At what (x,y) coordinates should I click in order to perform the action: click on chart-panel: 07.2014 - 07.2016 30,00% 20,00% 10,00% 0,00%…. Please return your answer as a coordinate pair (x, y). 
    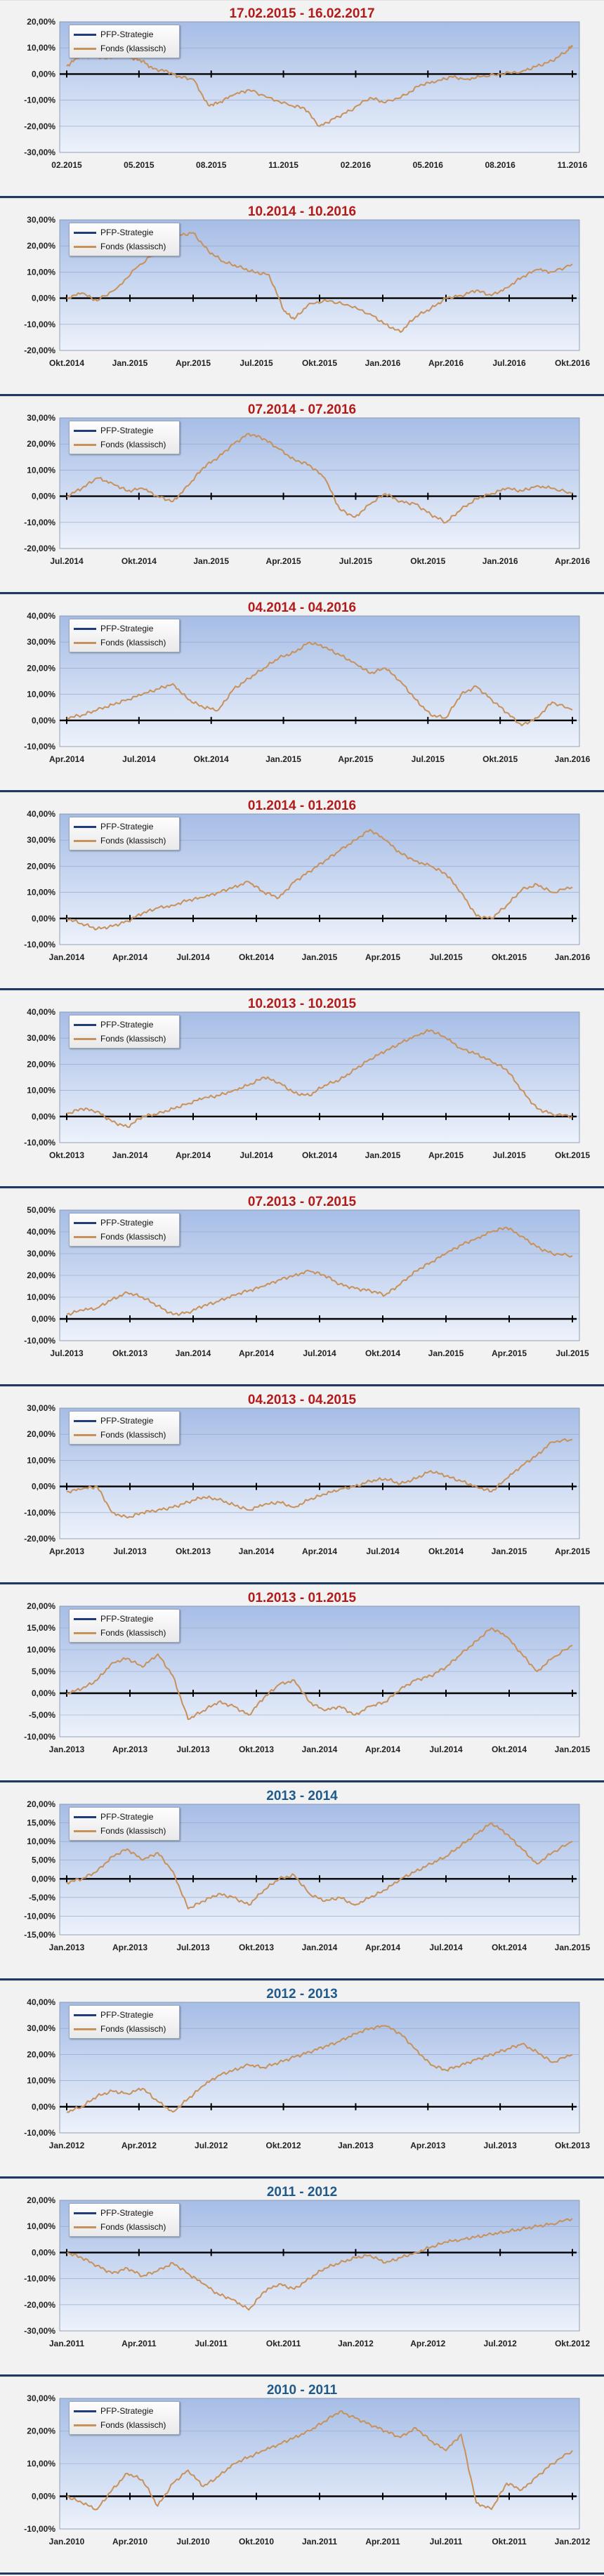
    Looking at the image, I should click on (302, 495).